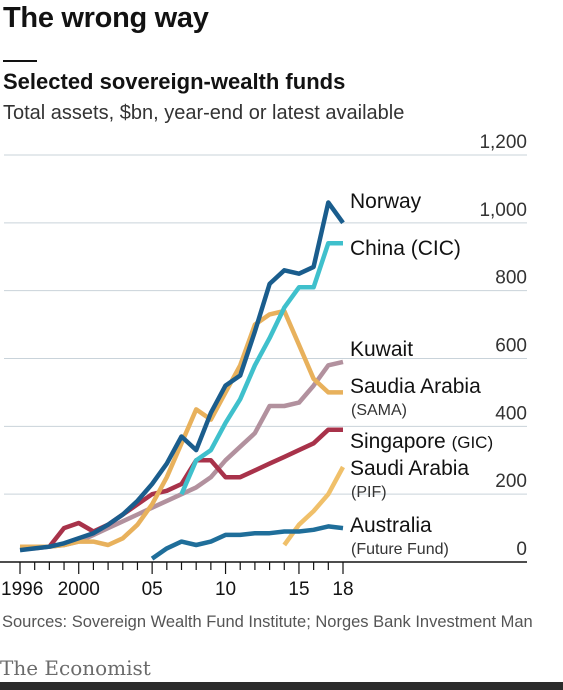 The height and width of the screenshot is (690, 563). I want to click on y-tick-label: 600, so click(511, 346).